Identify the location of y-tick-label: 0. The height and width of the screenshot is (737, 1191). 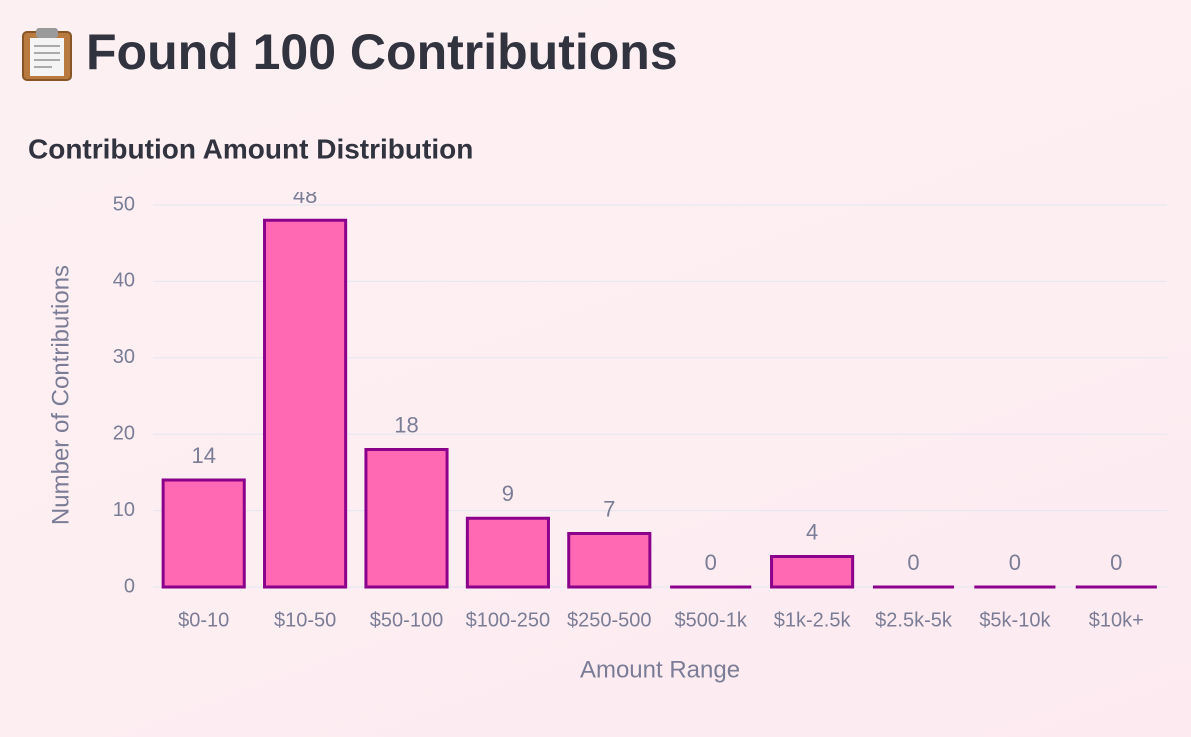
(129, 586).